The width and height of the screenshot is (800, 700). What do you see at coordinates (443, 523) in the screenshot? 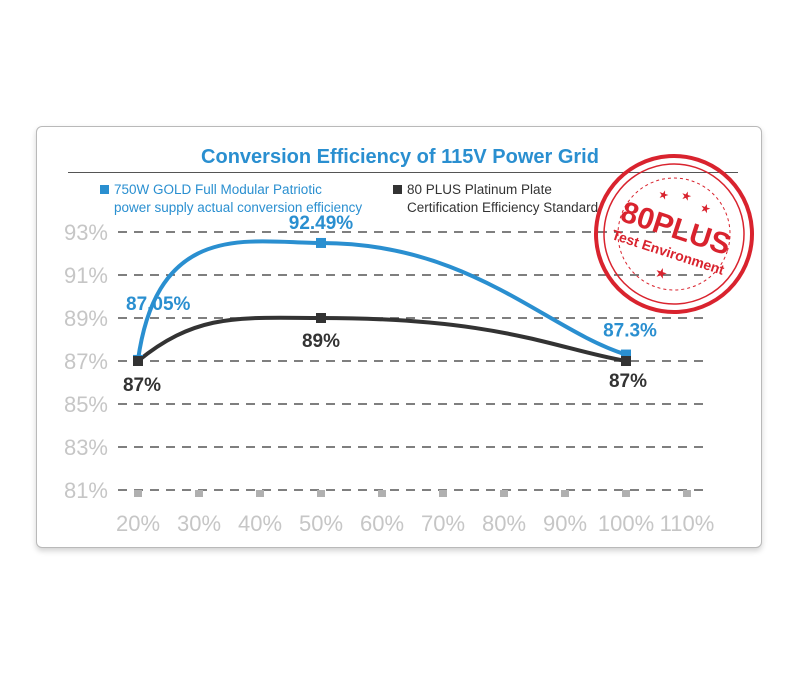
I see `x-tick-label: 70%` at bounding box center [443, 523].